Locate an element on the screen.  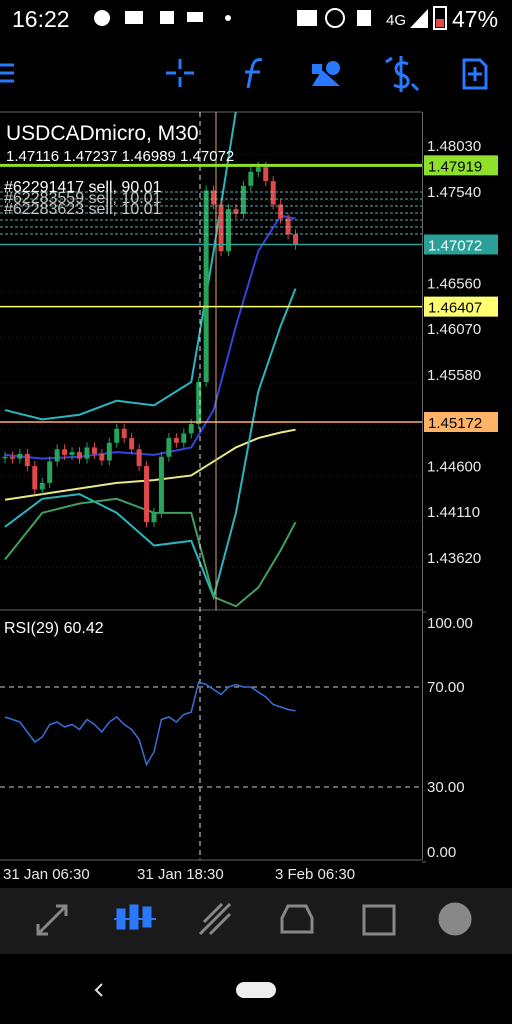
time-label: 31 Jan 06:30 is located at coordinates (46, 874).